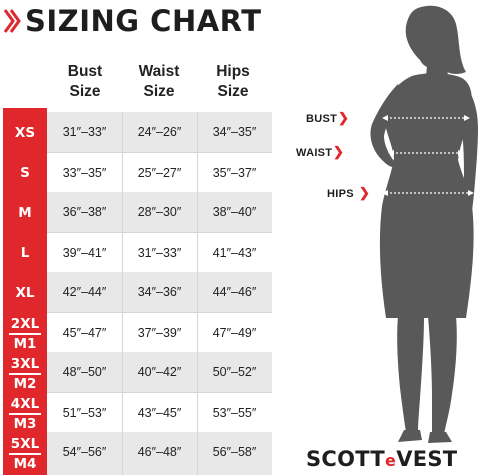 The image size is (488, 475). I want to click on table-row: 39″–41″ 31″–33″ 41″–43″, so click(159, 252).